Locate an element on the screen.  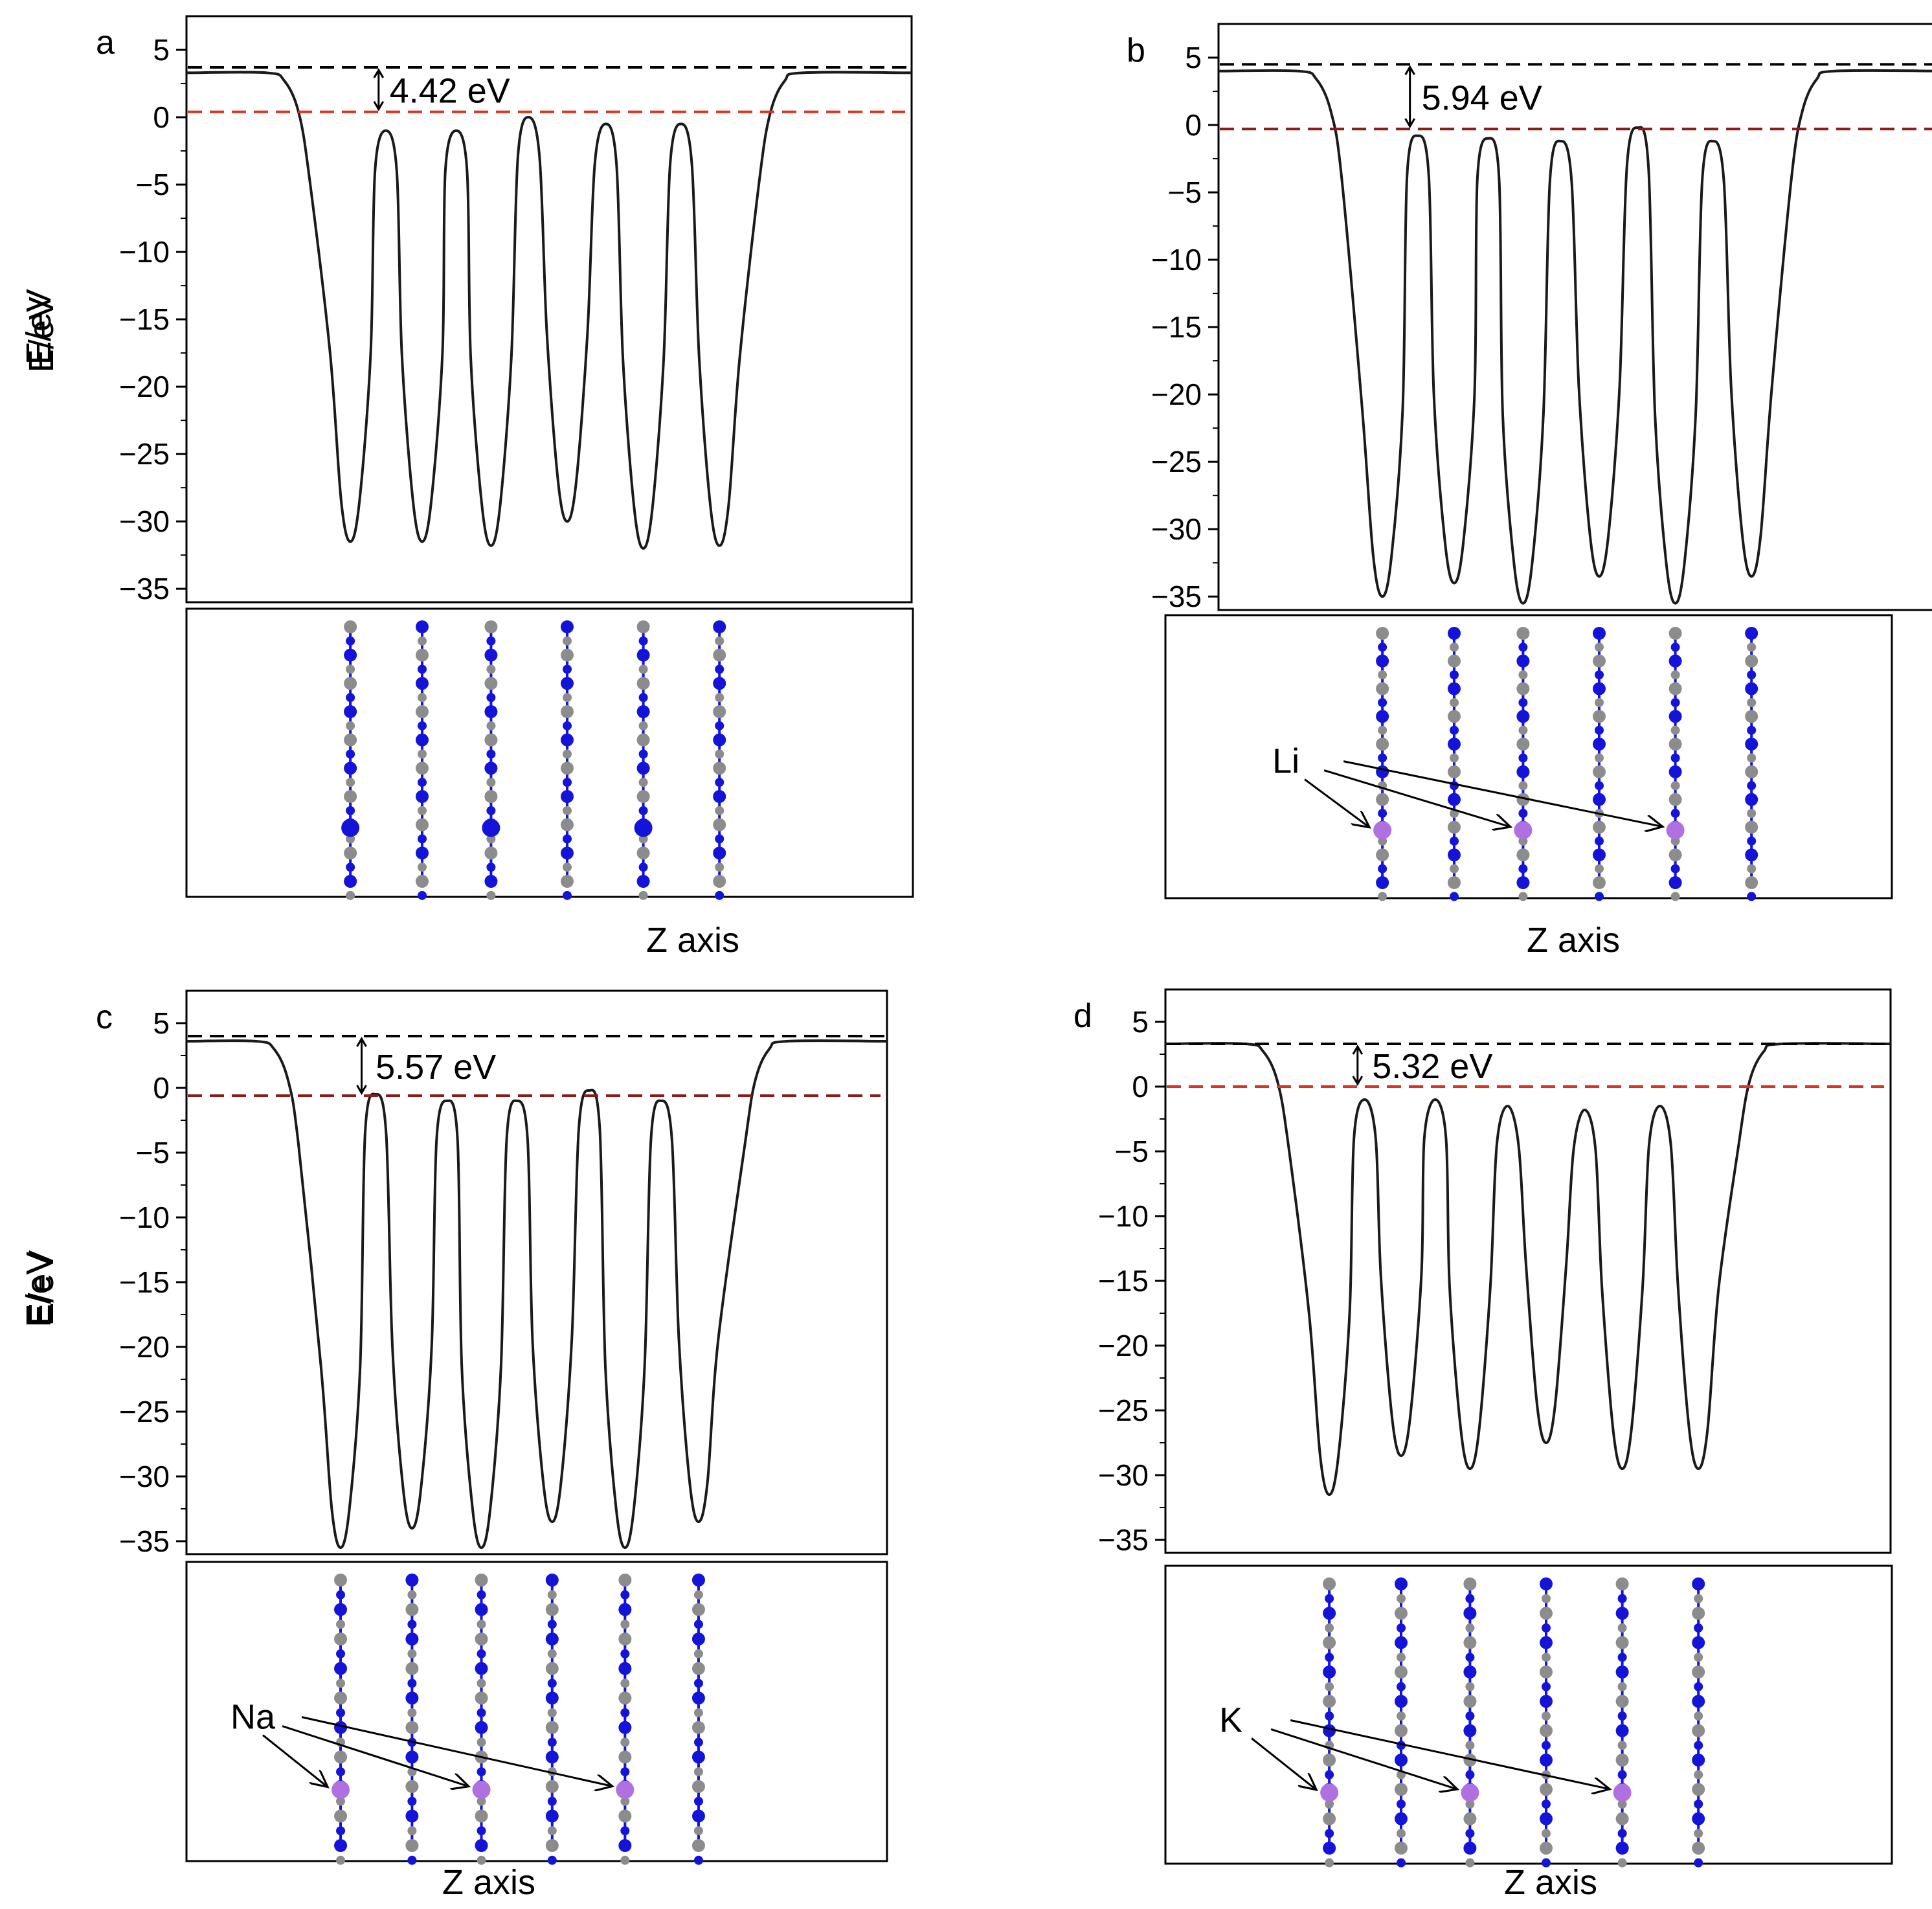
arrow-head-down is located at coordinates (1410, 123).